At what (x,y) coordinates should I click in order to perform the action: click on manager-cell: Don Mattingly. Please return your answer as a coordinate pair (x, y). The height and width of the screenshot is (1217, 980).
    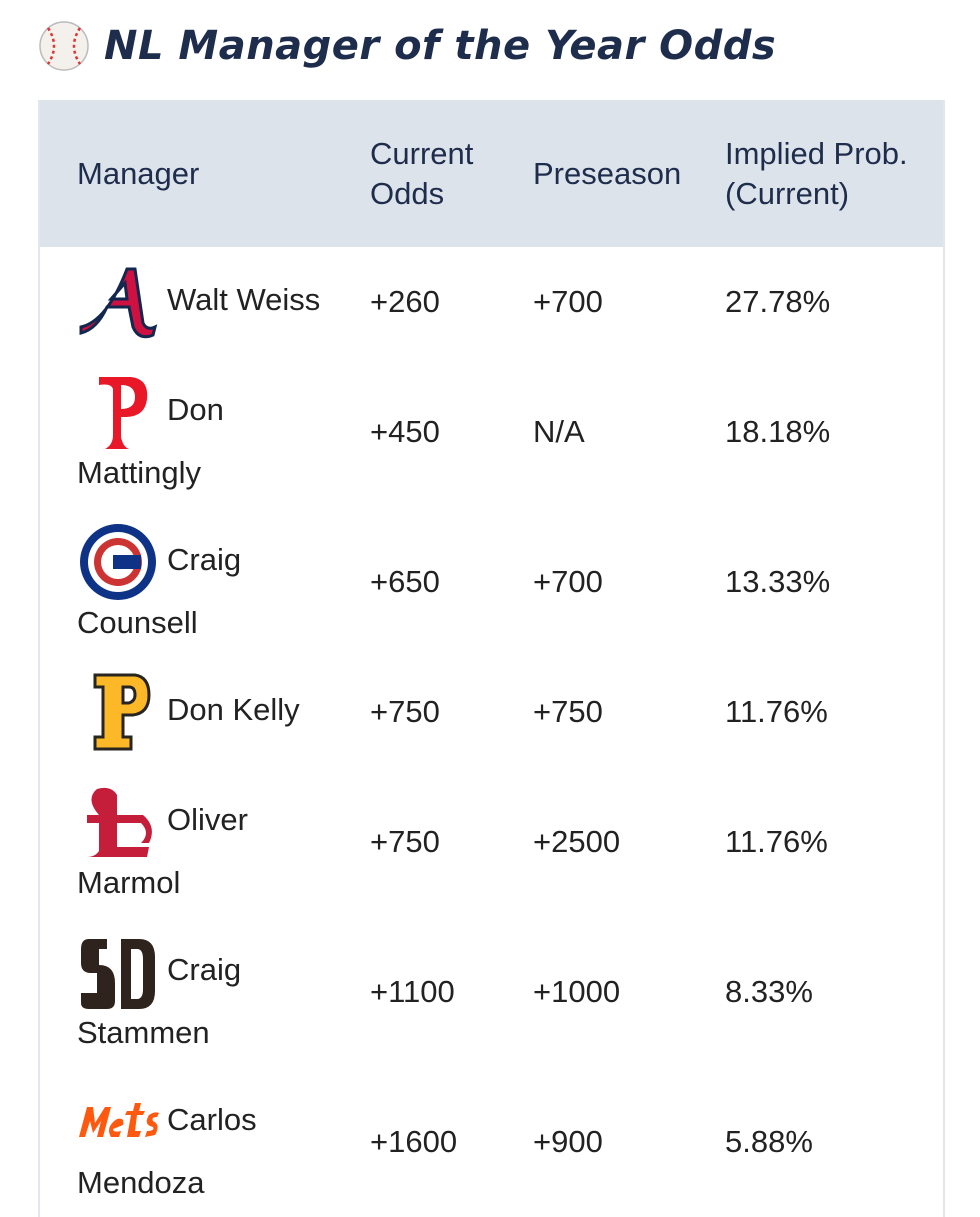
    Looking at the image, I should click on (197, 432).